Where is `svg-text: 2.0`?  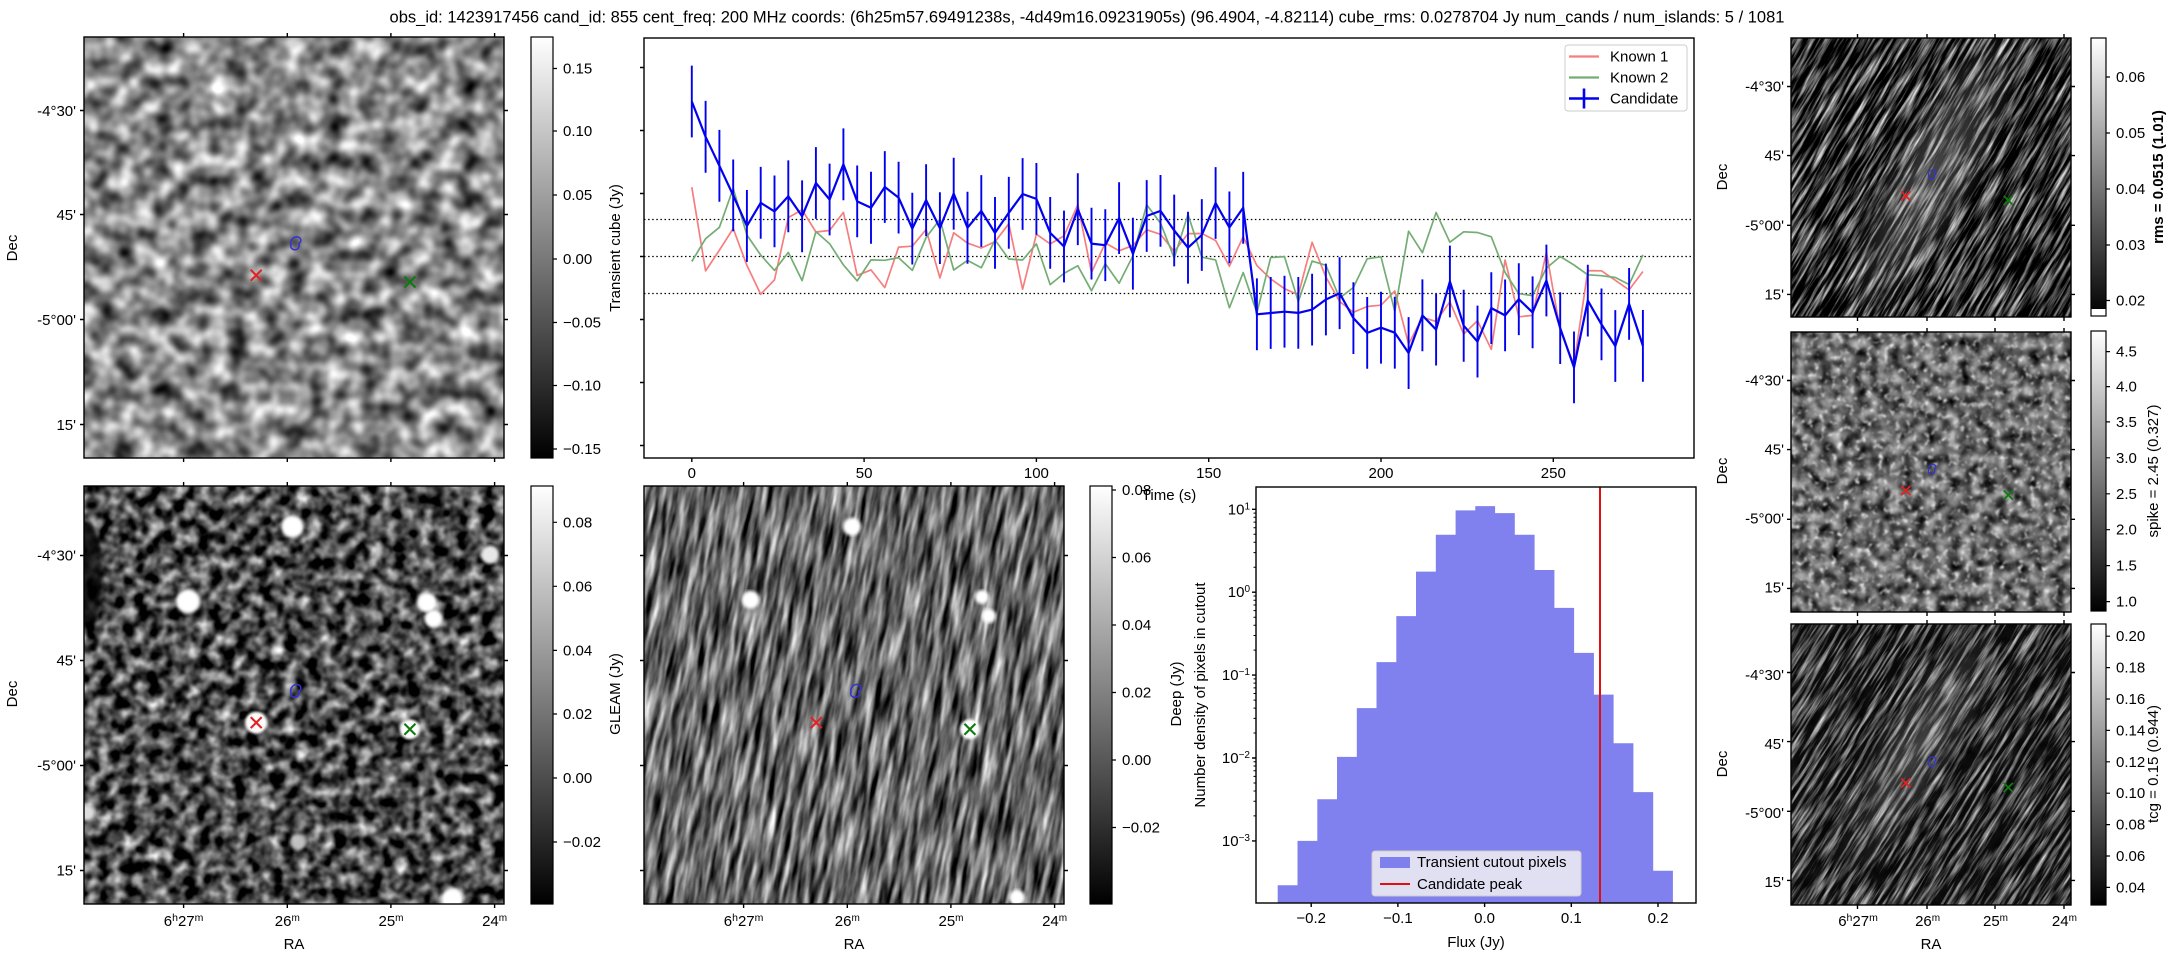
svg-text: 2.0 is located at coordinates (2126, 530).